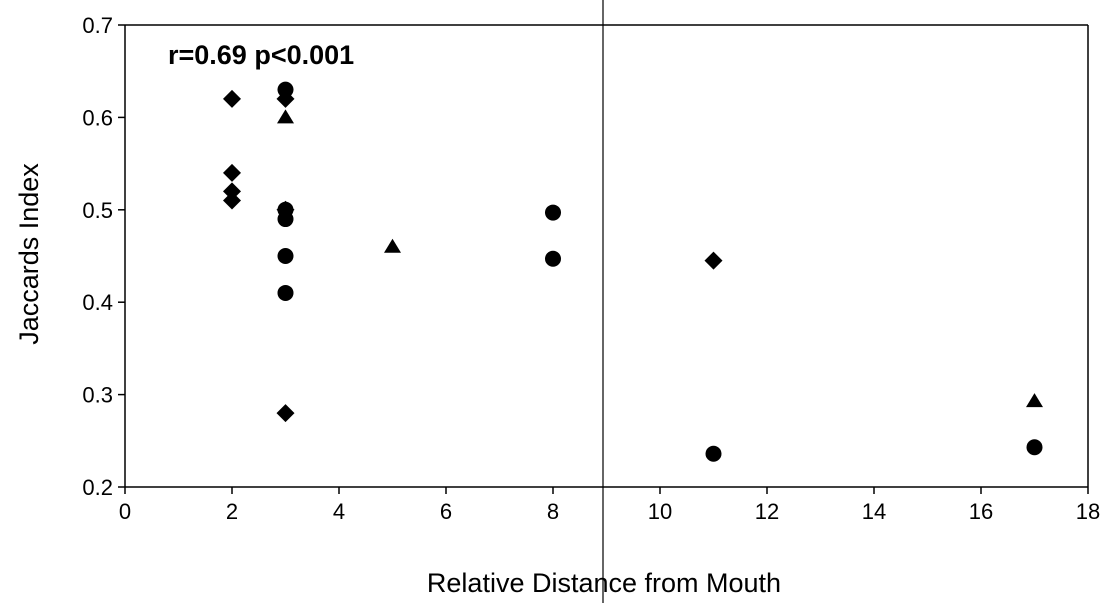 This screenshot has width=1105, height=603. Describe the element at coordinates (103, 256) in the screenshot. I see `y-axis: 0.2 0.3 0.4 0.5 0.6 0.7` at that location.